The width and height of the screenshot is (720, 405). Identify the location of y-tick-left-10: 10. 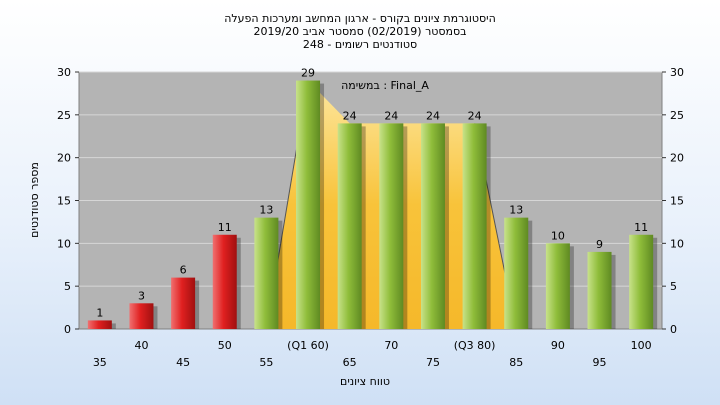
(64, 243).